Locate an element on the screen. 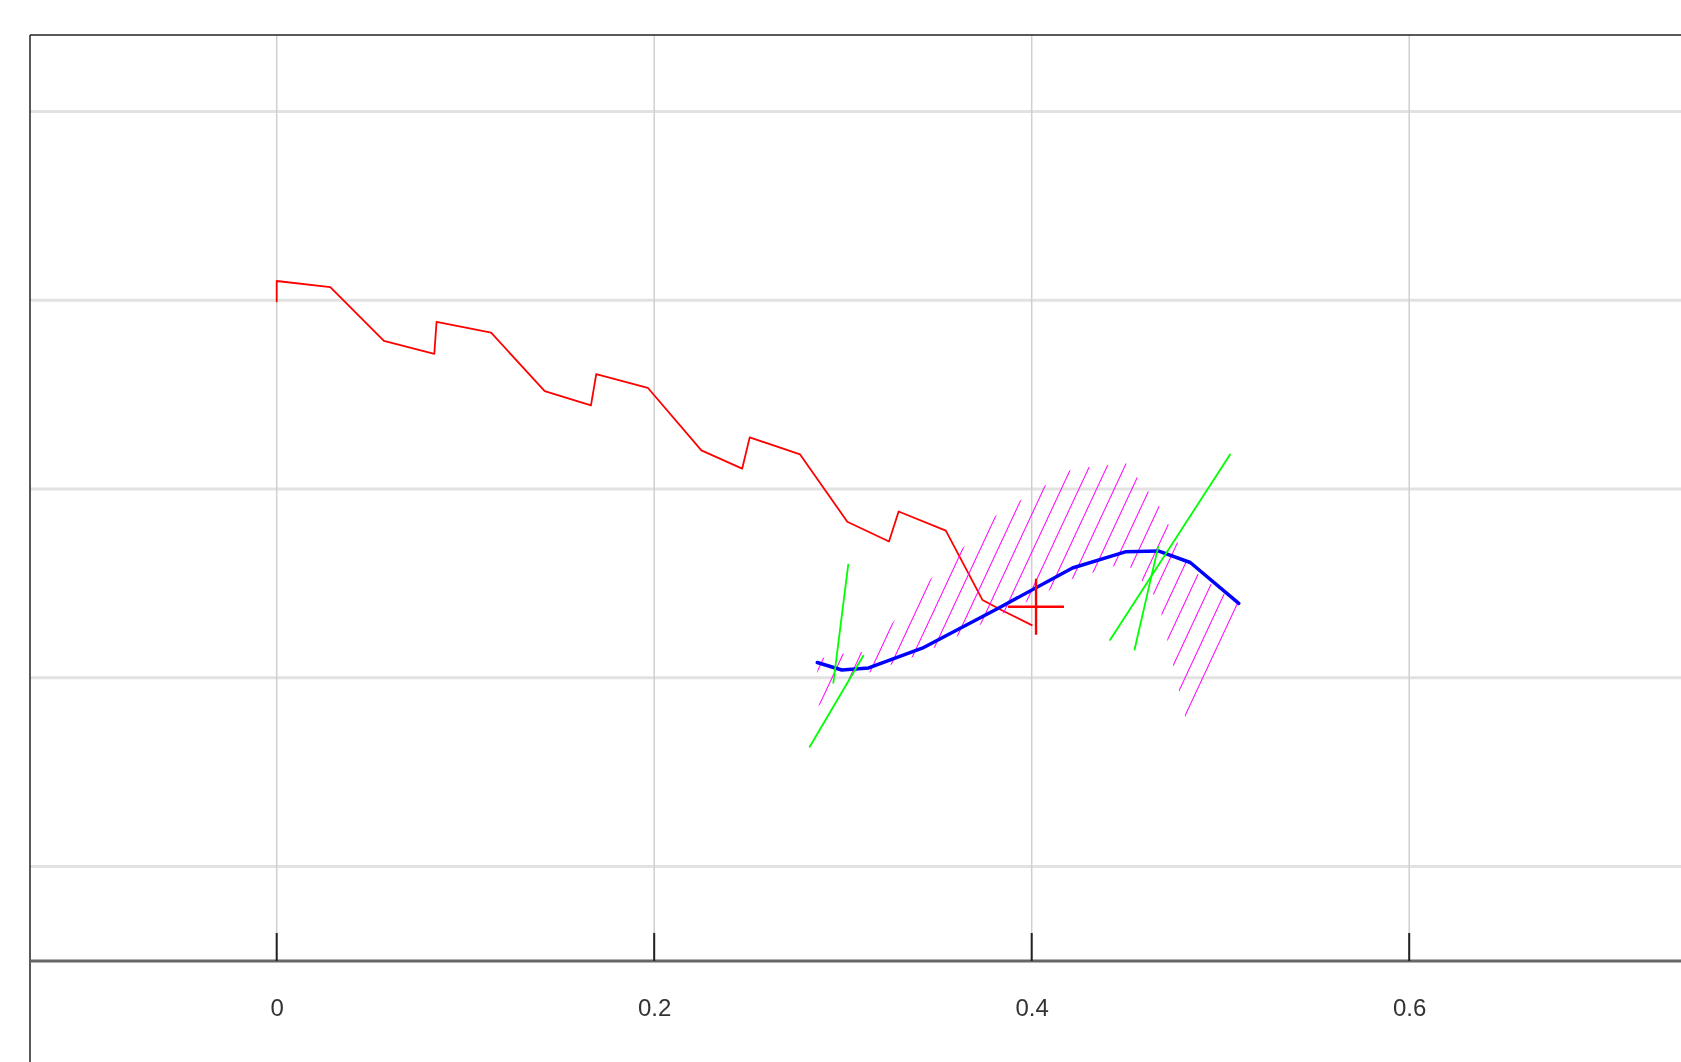 Image resolution: width=1681 pixels, height=1062 pixels. x-tick-label: 0.6 is located at coordinates (1410, 1008).